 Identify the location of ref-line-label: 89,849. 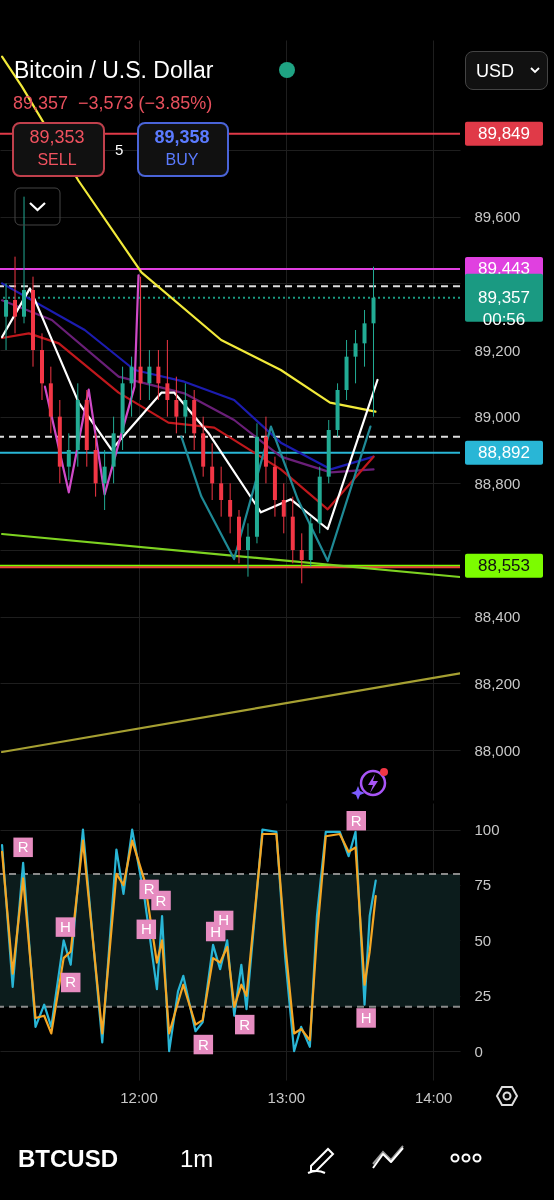
(504, 133).